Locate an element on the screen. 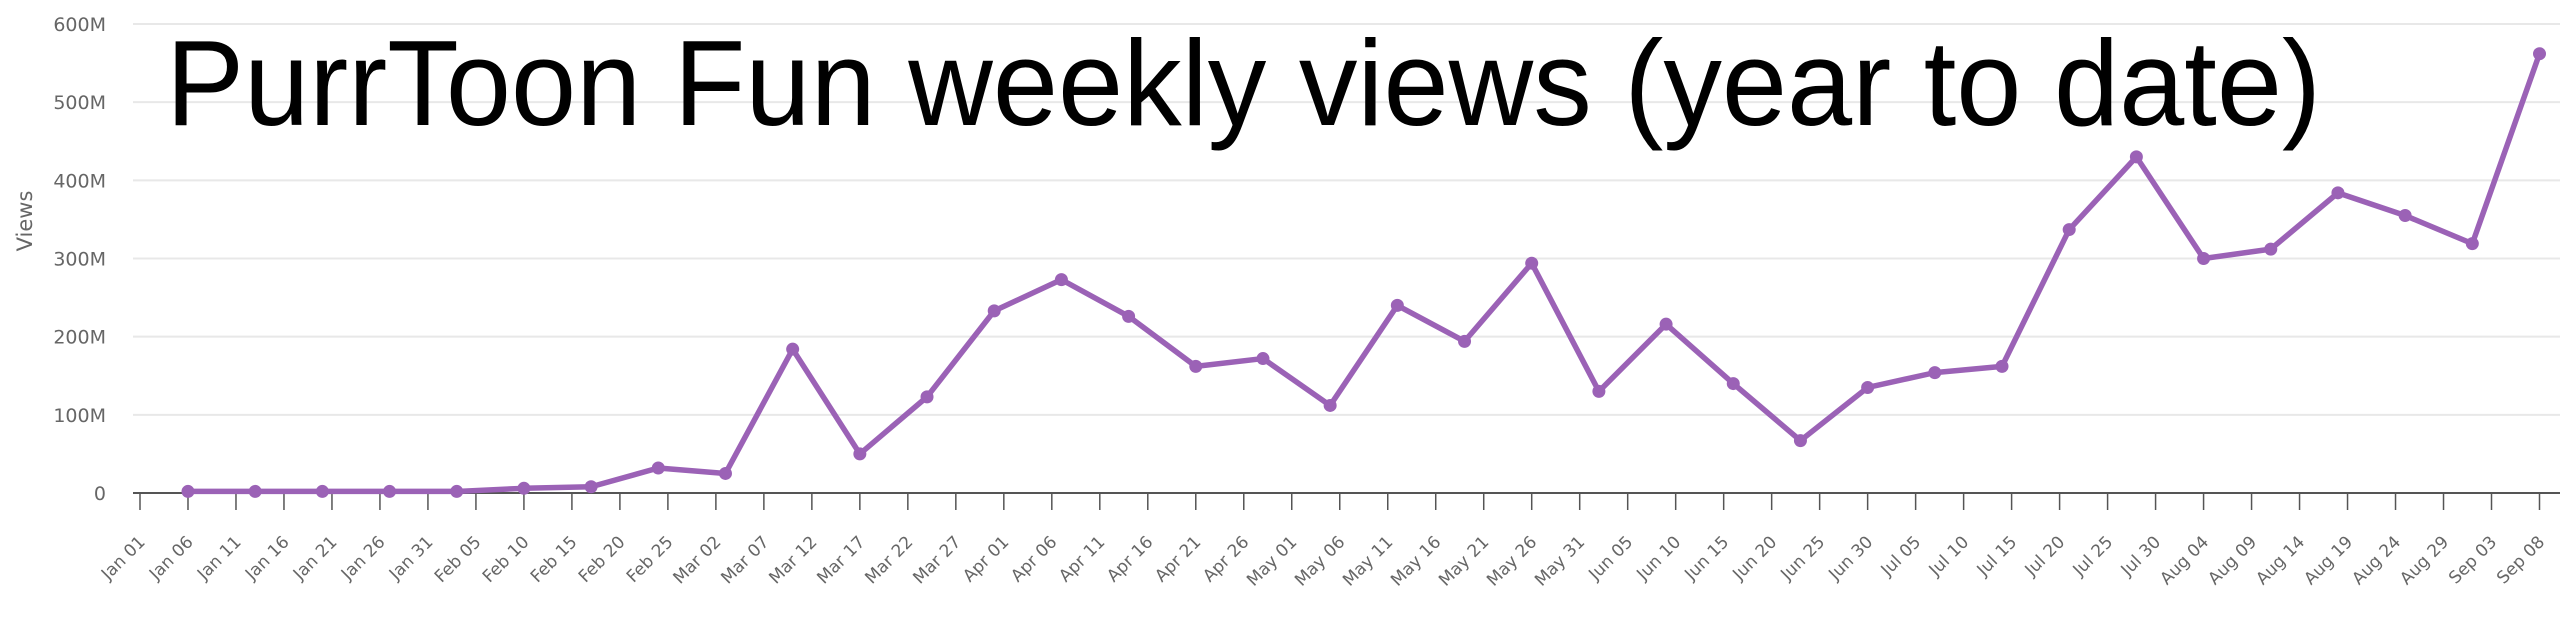 Image resolution: width=2560 pixels, height=618 pixels. x-tick-label: Jan 01 is located at coordinates (123, 558).